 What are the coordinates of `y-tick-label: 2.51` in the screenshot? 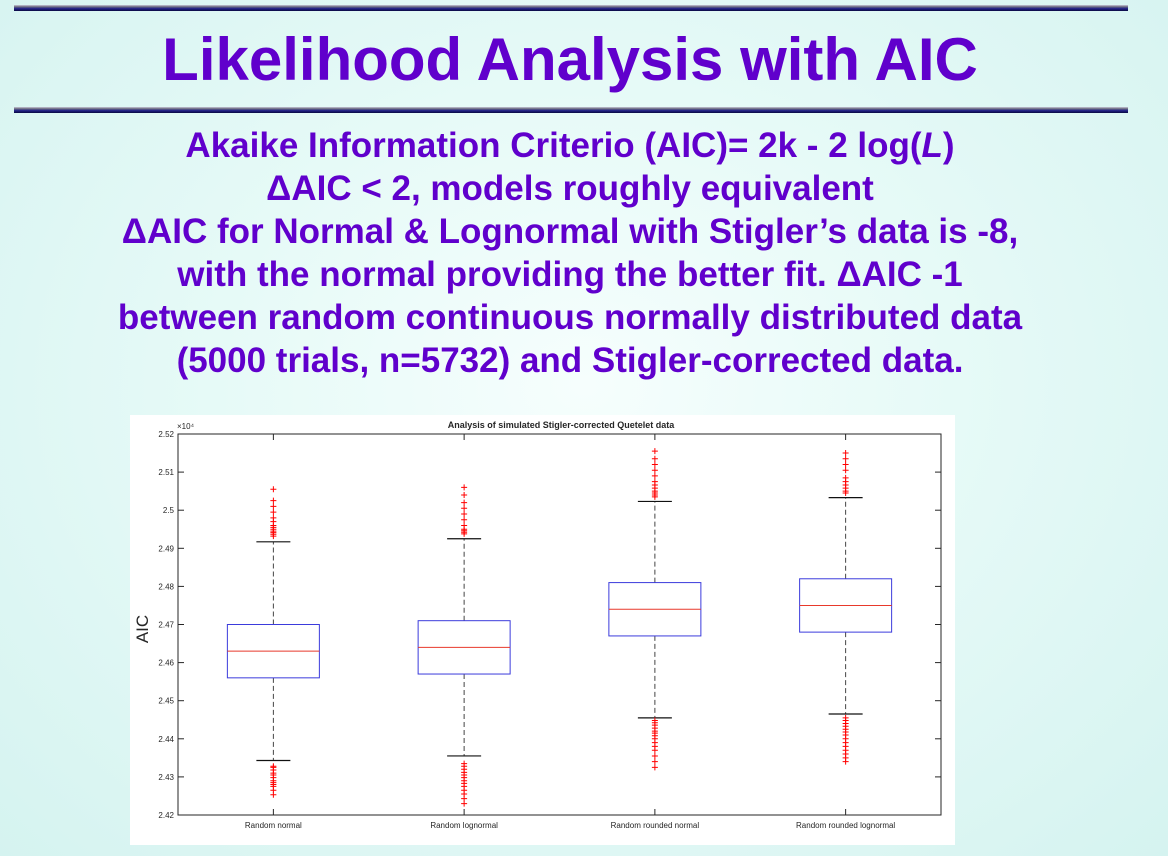 It's located at (166, 472).